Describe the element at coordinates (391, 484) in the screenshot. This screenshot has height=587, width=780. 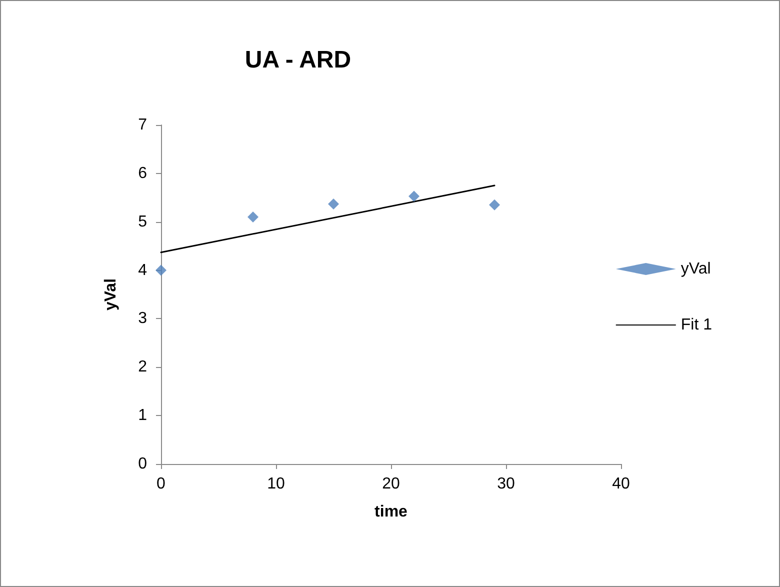
I see `x-tick-label: 20` at that location.